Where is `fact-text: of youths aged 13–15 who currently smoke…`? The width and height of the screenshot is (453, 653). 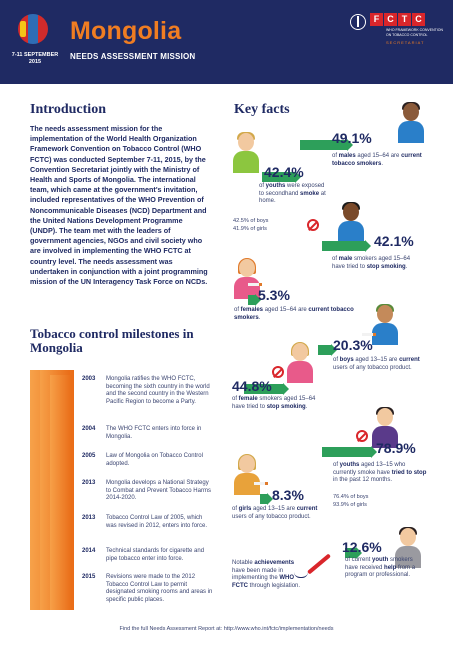 fact-text: of youths aged 13–15 who currently smoke… is located at coordinates (380, 473).